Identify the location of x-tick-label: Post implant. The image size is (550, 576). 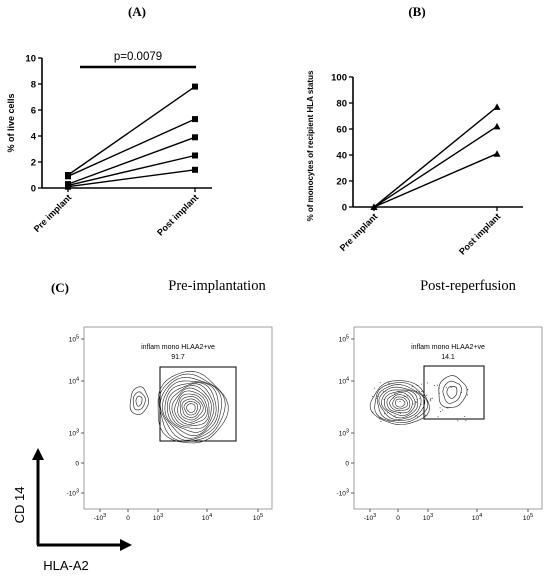
(177, 214).